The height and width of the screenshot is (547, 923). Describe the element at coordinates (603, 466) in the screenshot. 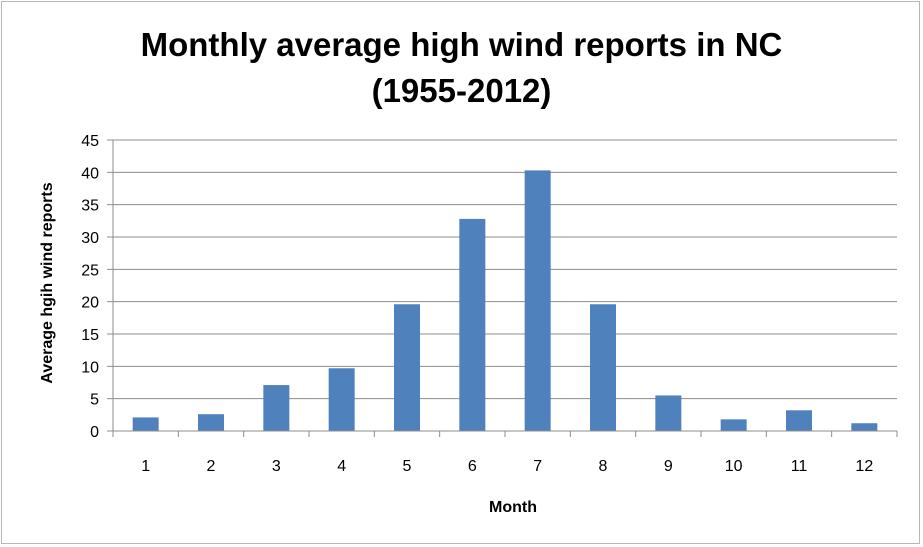

I see `x-tick-label: 8` at that location.